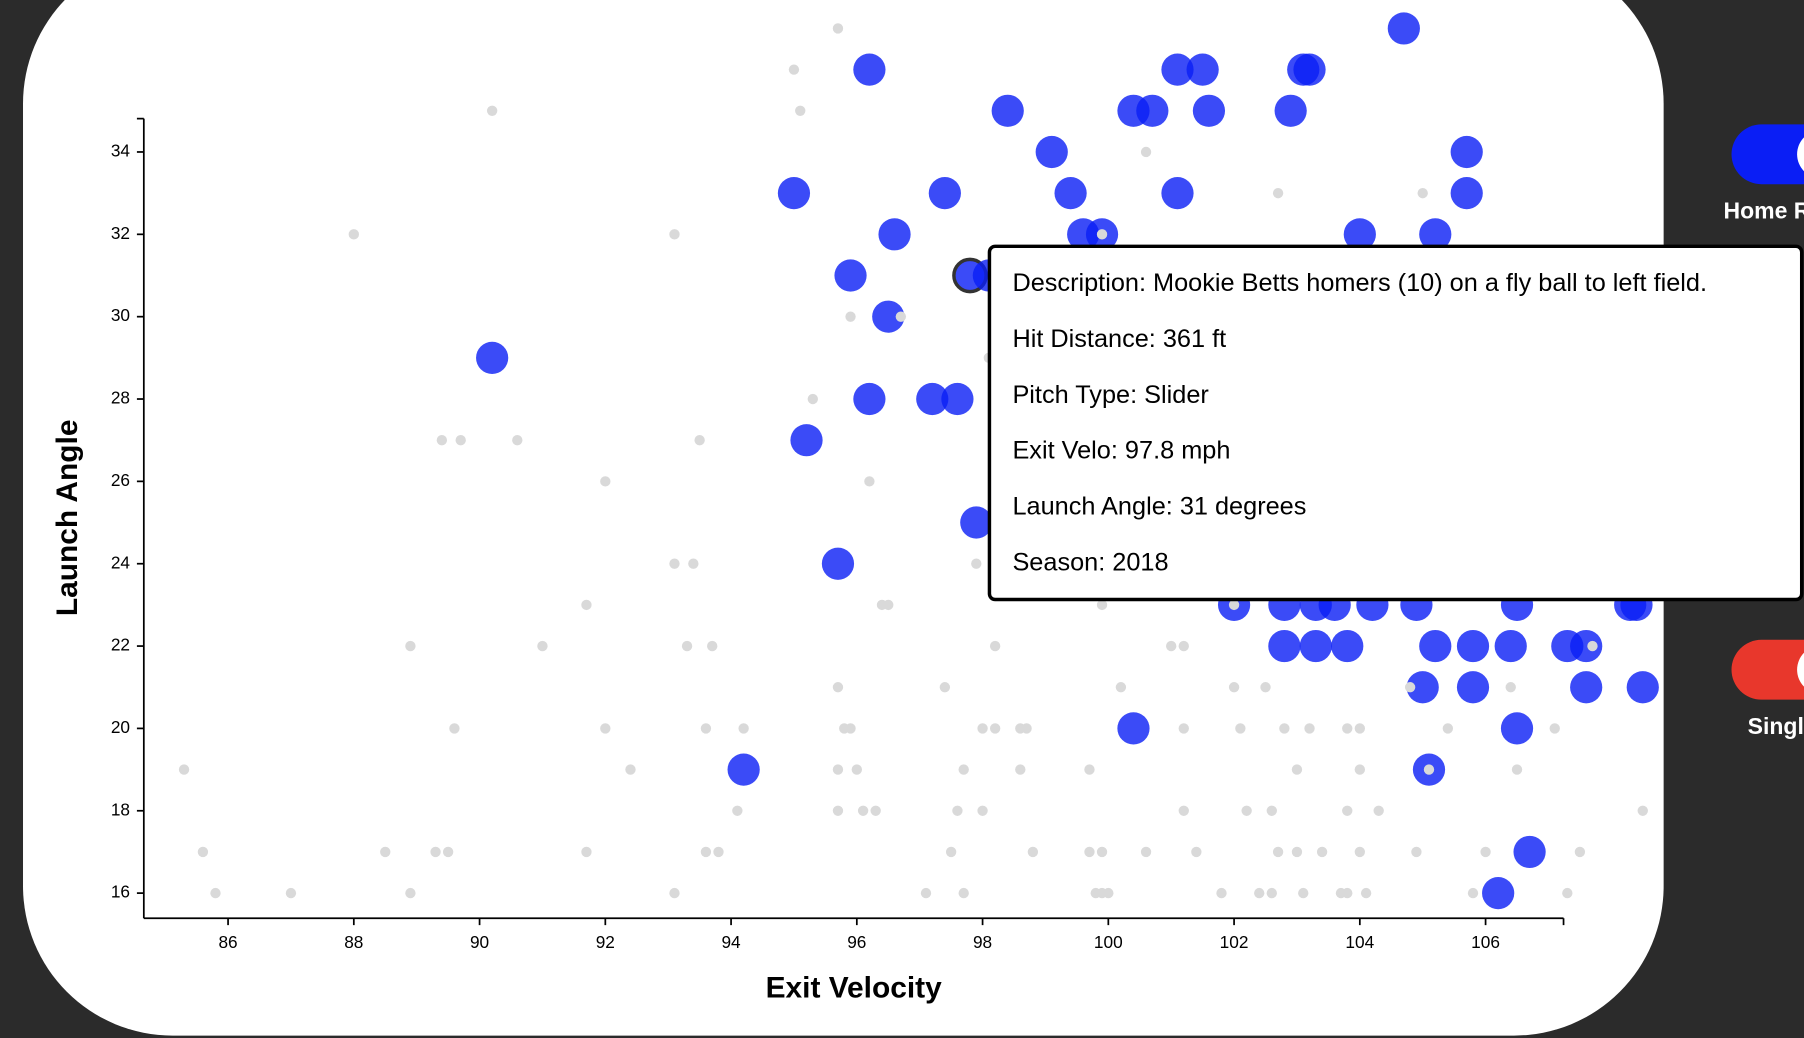 The image size is (1804, 1038). What do you see at coordinates (1121, 451) in the screenshot?
I see `tooltip-line: Exit Velo: 97.8 mph` at bounding box center [1121, 451].